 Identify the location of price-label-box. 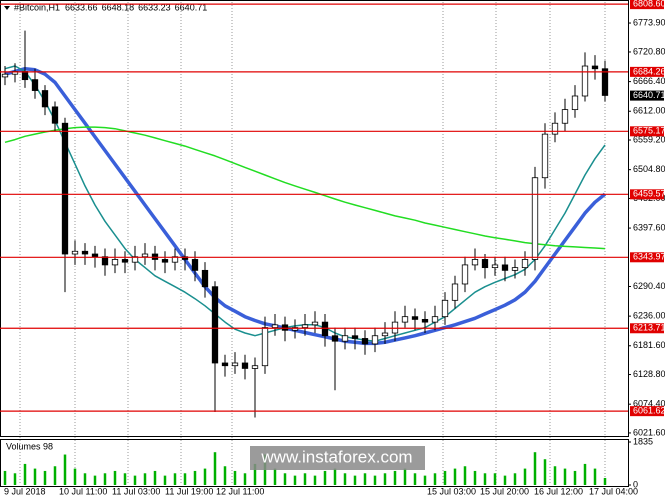
(647, 95).